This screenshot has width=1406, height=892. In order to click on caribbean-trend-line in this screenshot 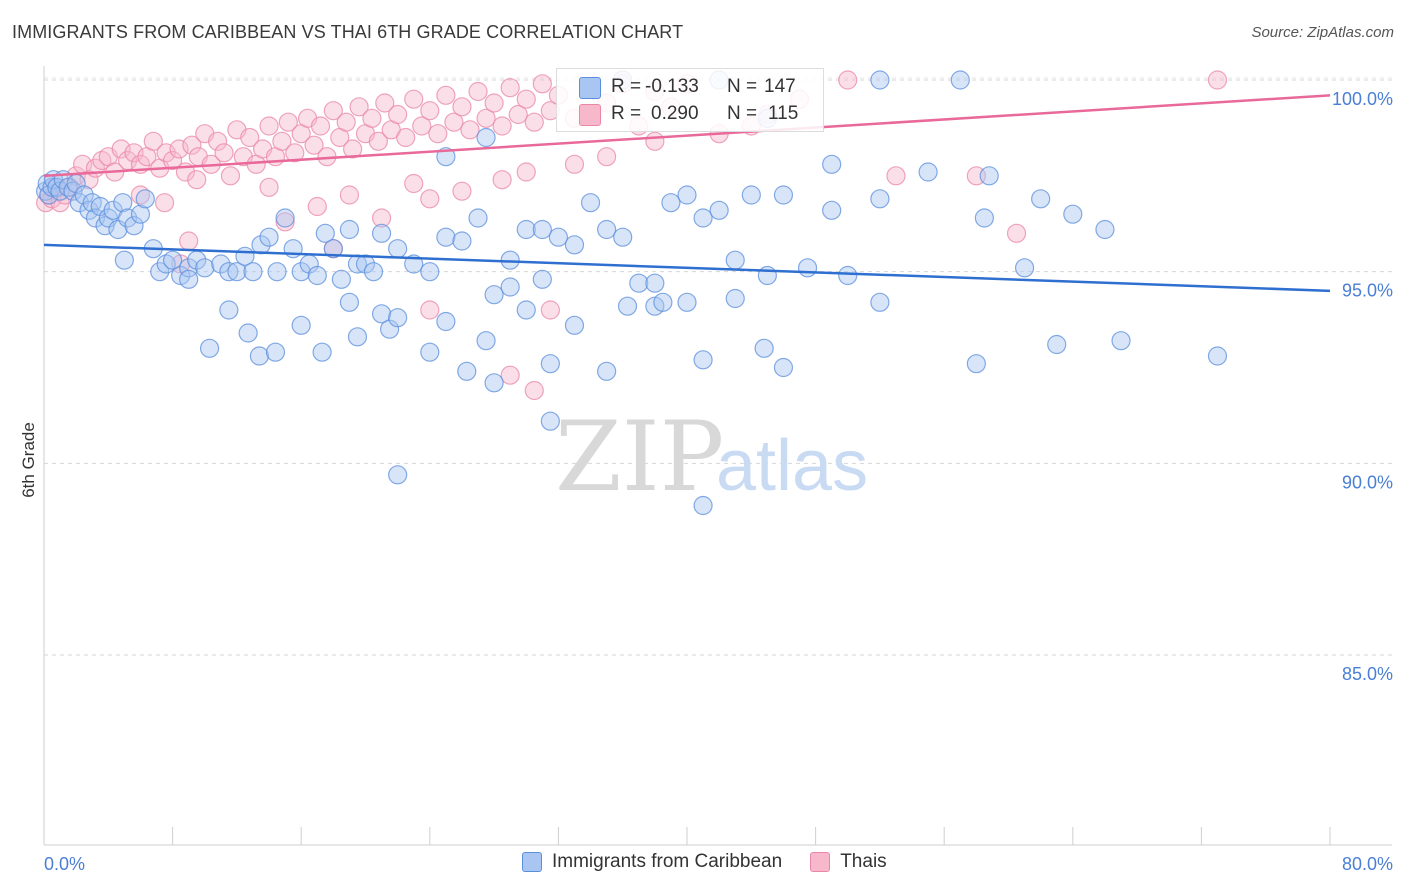, I will do `click(687, 268)`.